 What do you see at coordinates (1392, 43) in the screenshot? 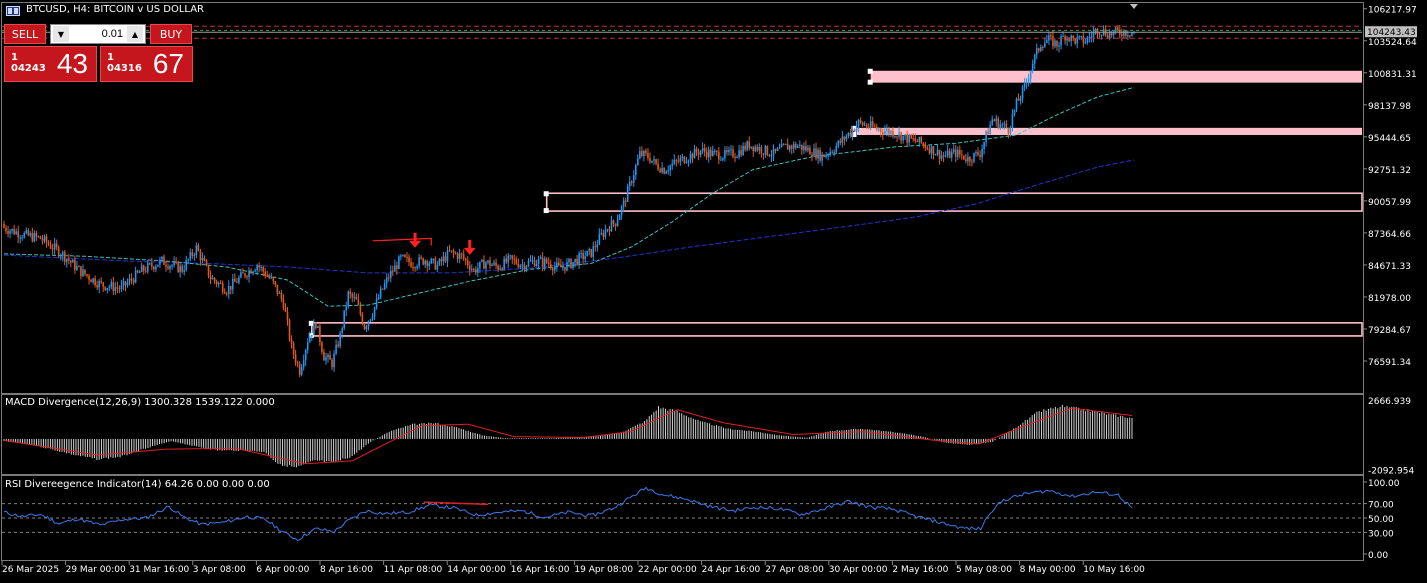
I see `price-axis-label: 103524.64` at bounding box center [1392, 43].